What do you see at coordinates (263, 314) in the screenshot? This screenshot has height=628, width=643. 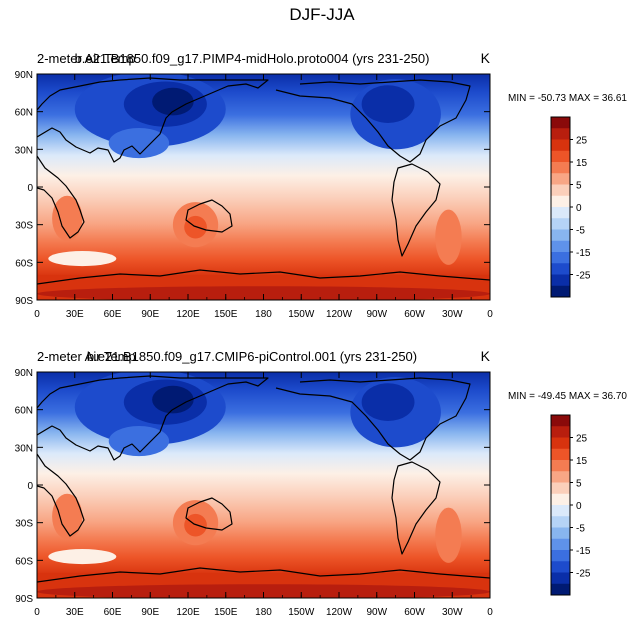 I see `x-tick-label: 180` at bounding box center [263, 314].